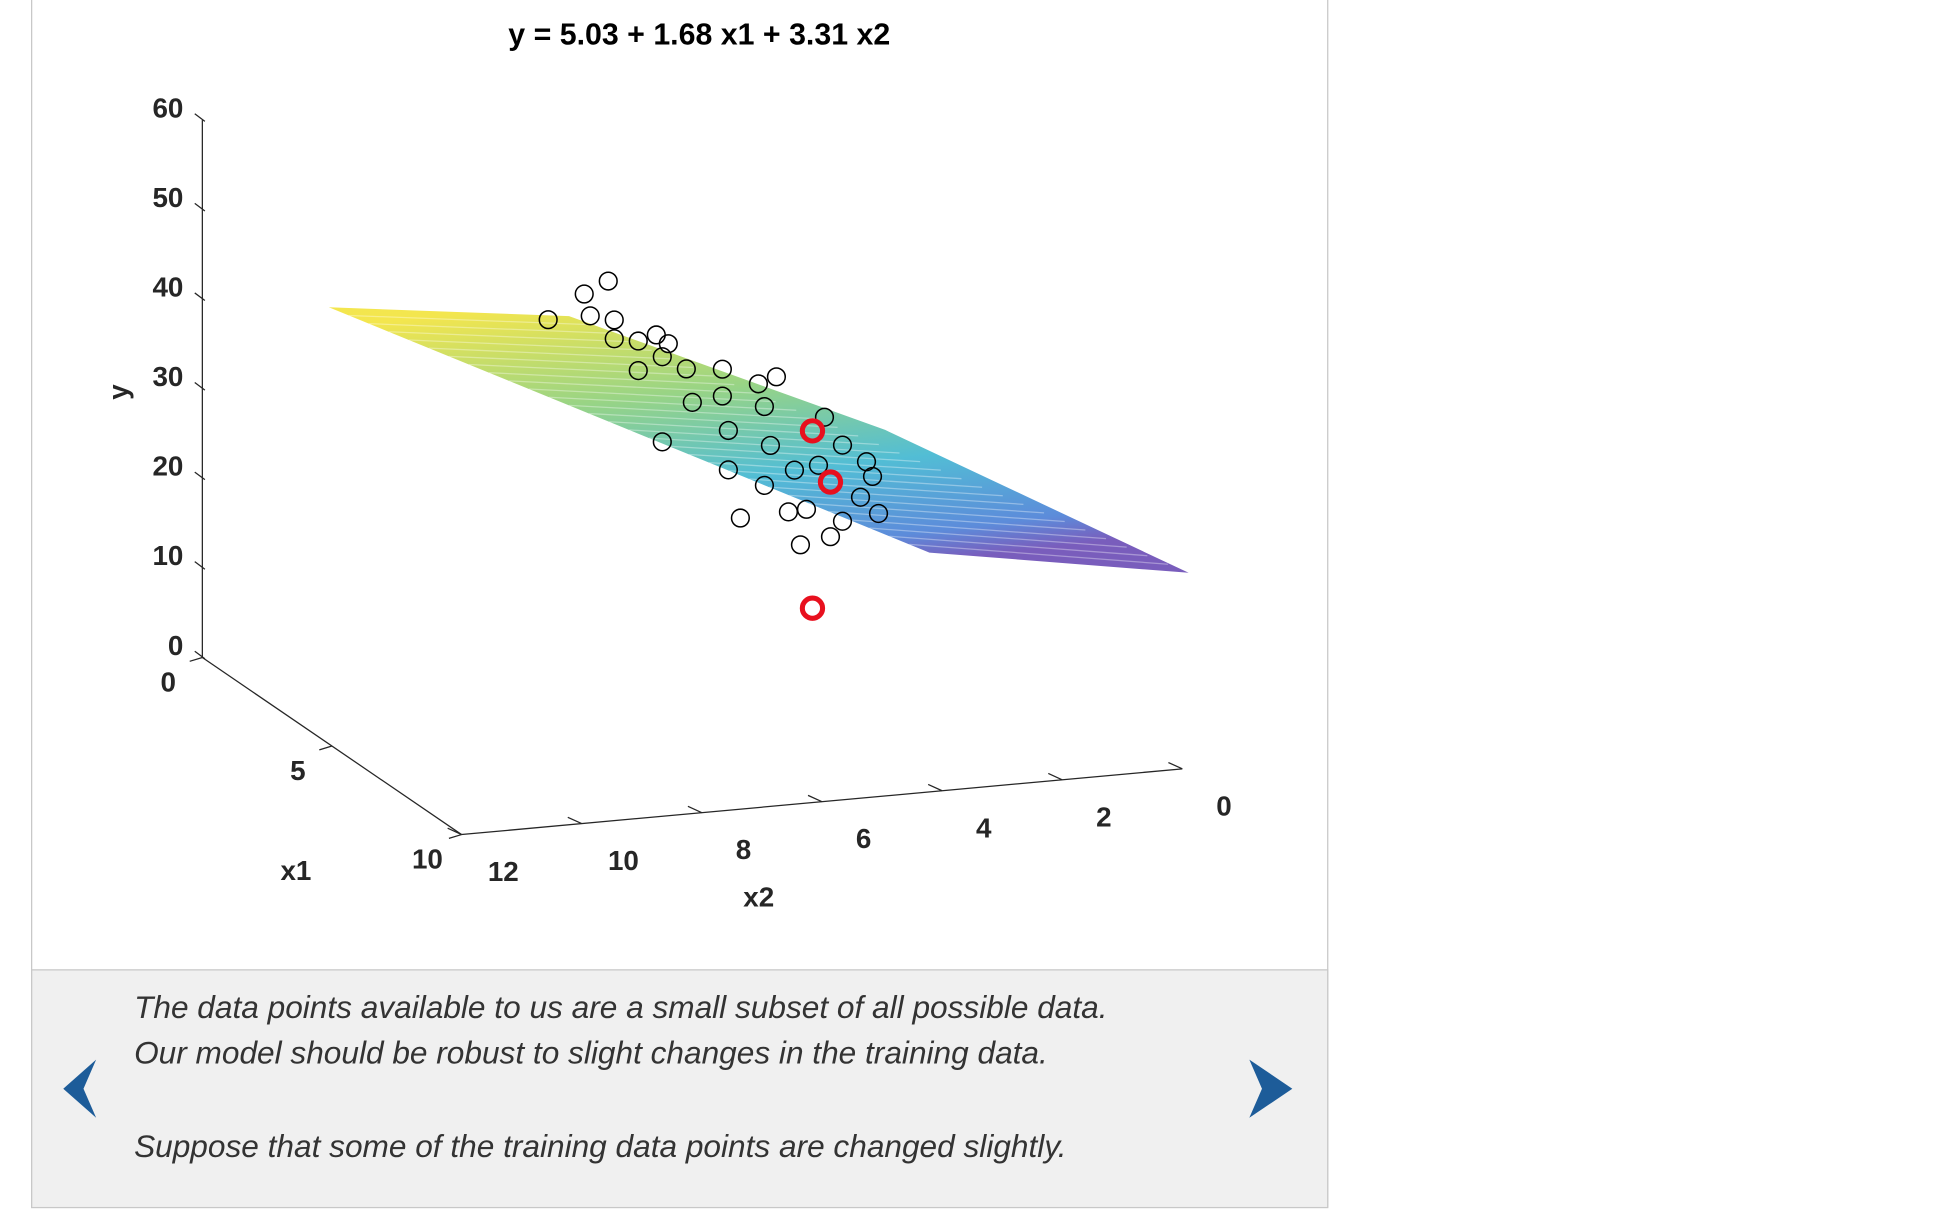  What do you see at coordinates (623, 860) in the screenshot?
I see `x2-tick-label: 10` at bounding box center [623, 860].